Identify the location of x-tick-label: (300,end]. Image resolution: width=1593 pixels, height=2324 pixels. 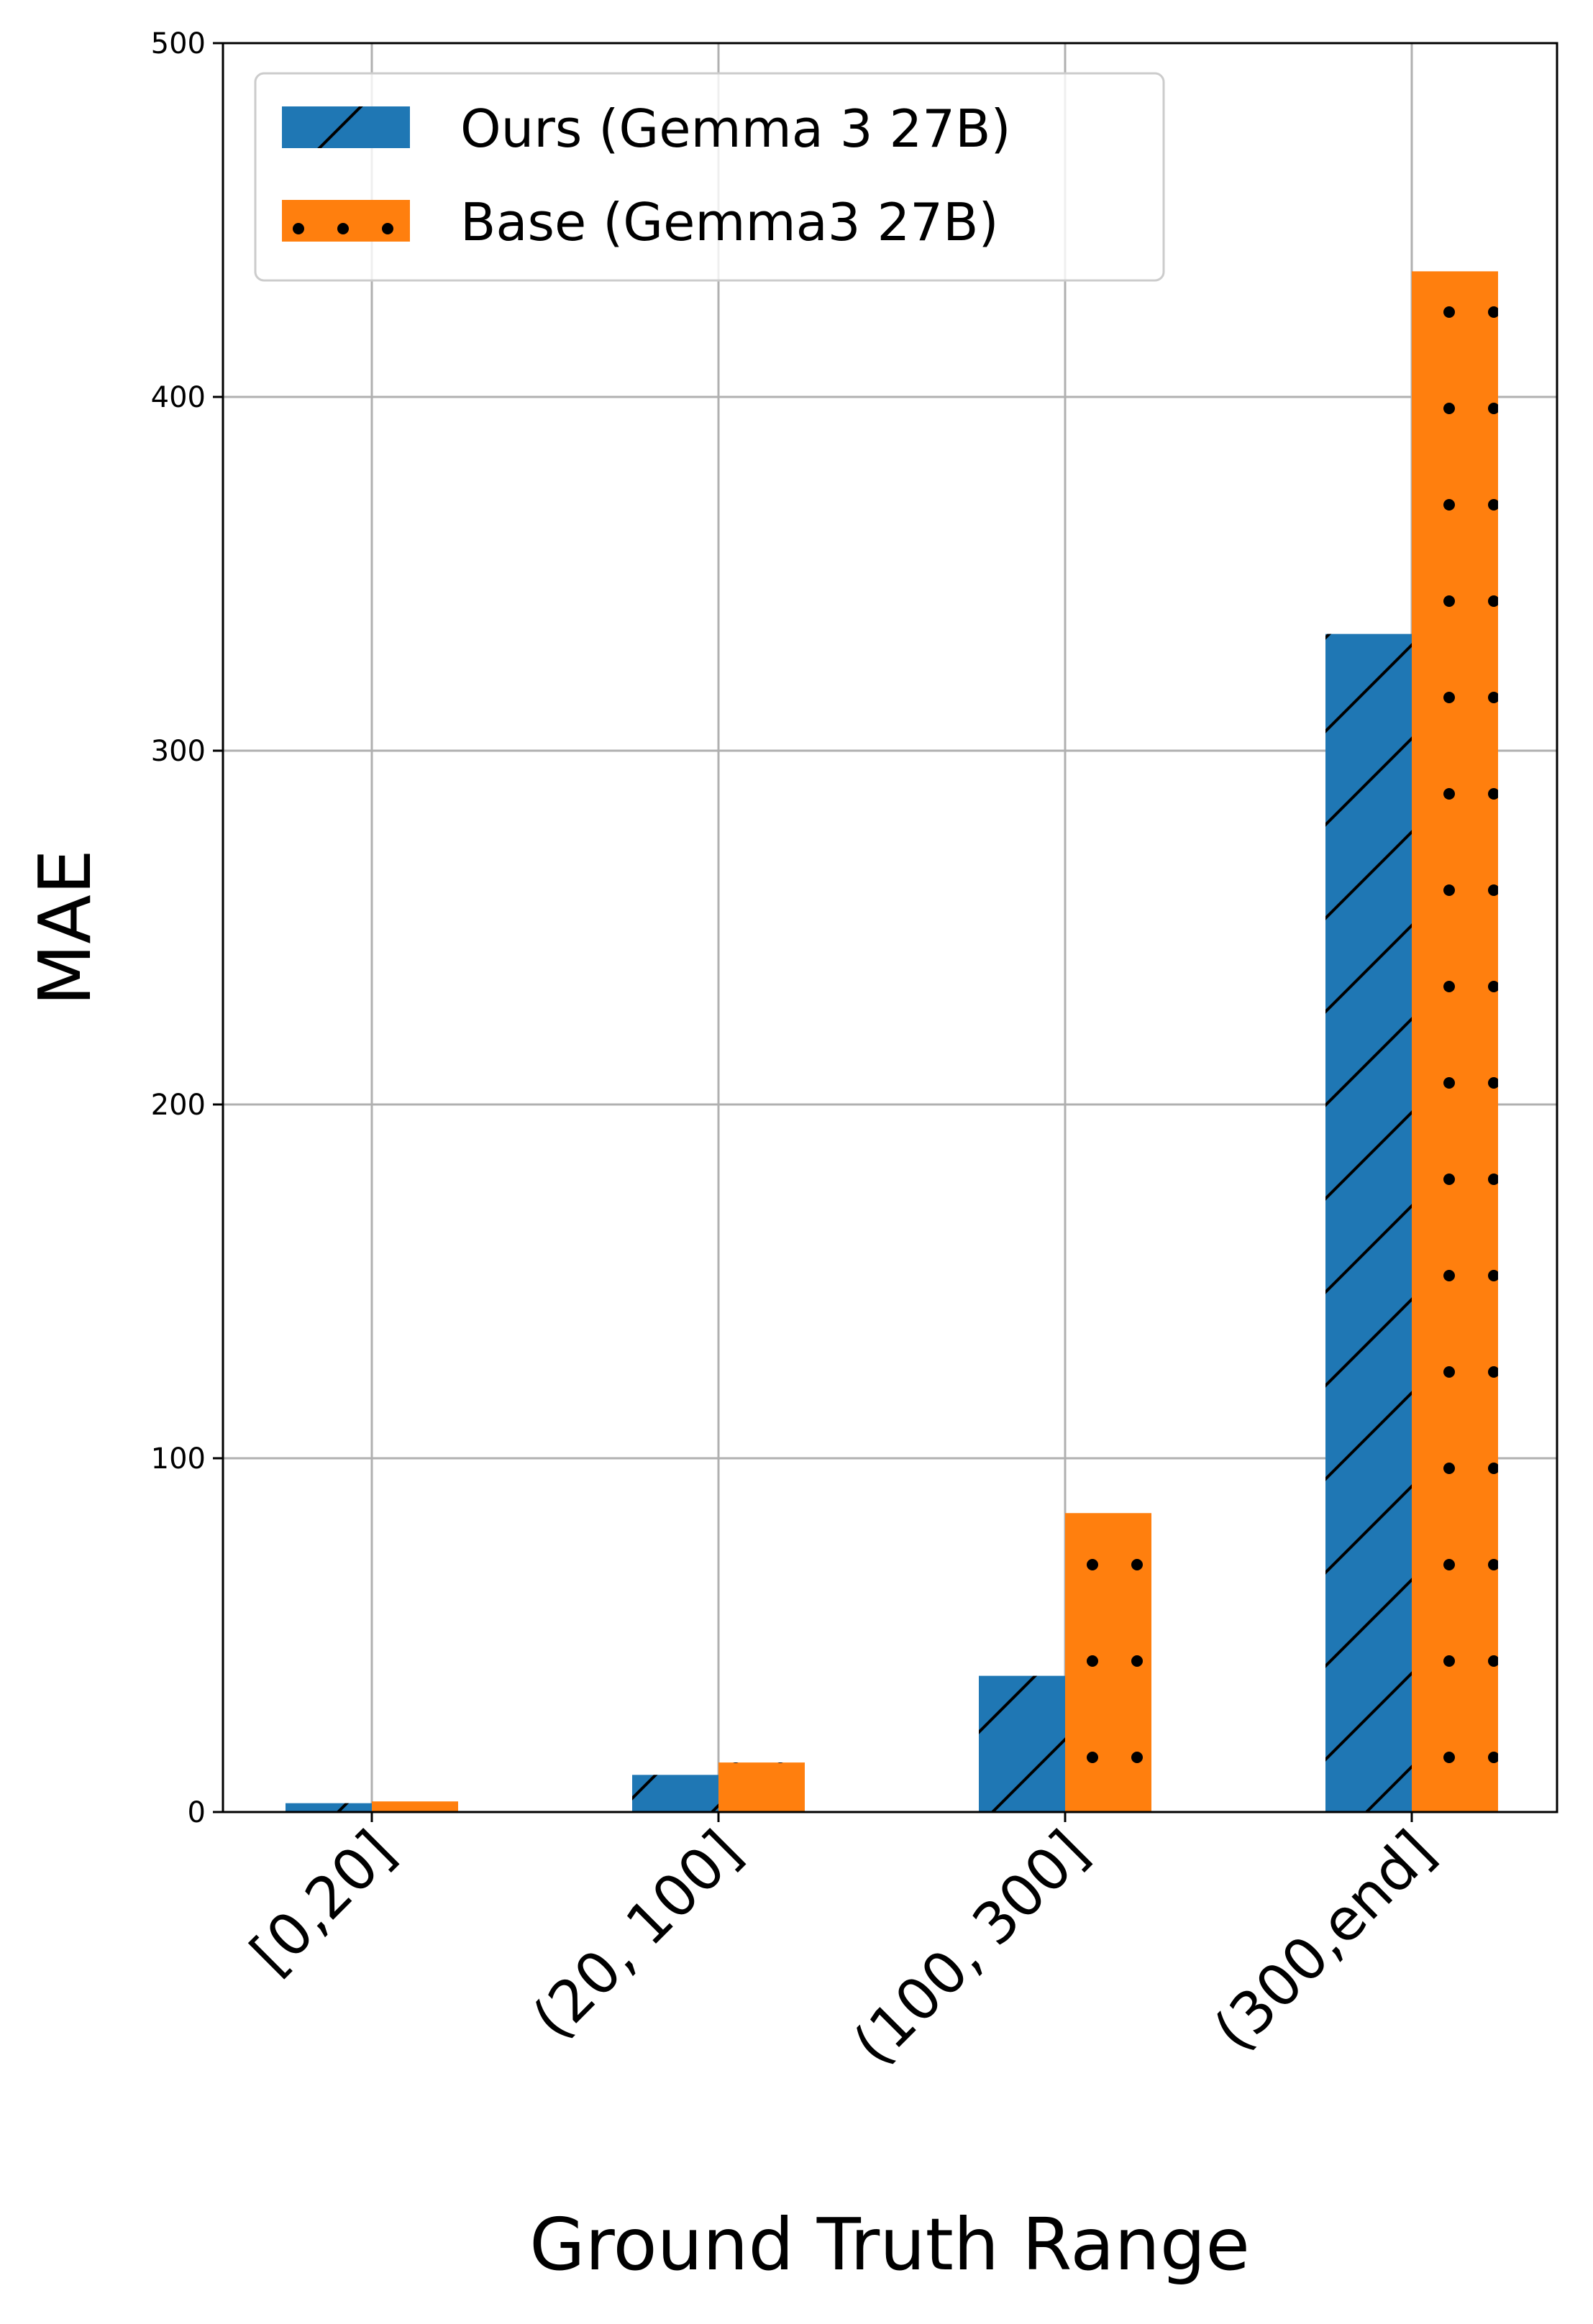
(1324, 1941).